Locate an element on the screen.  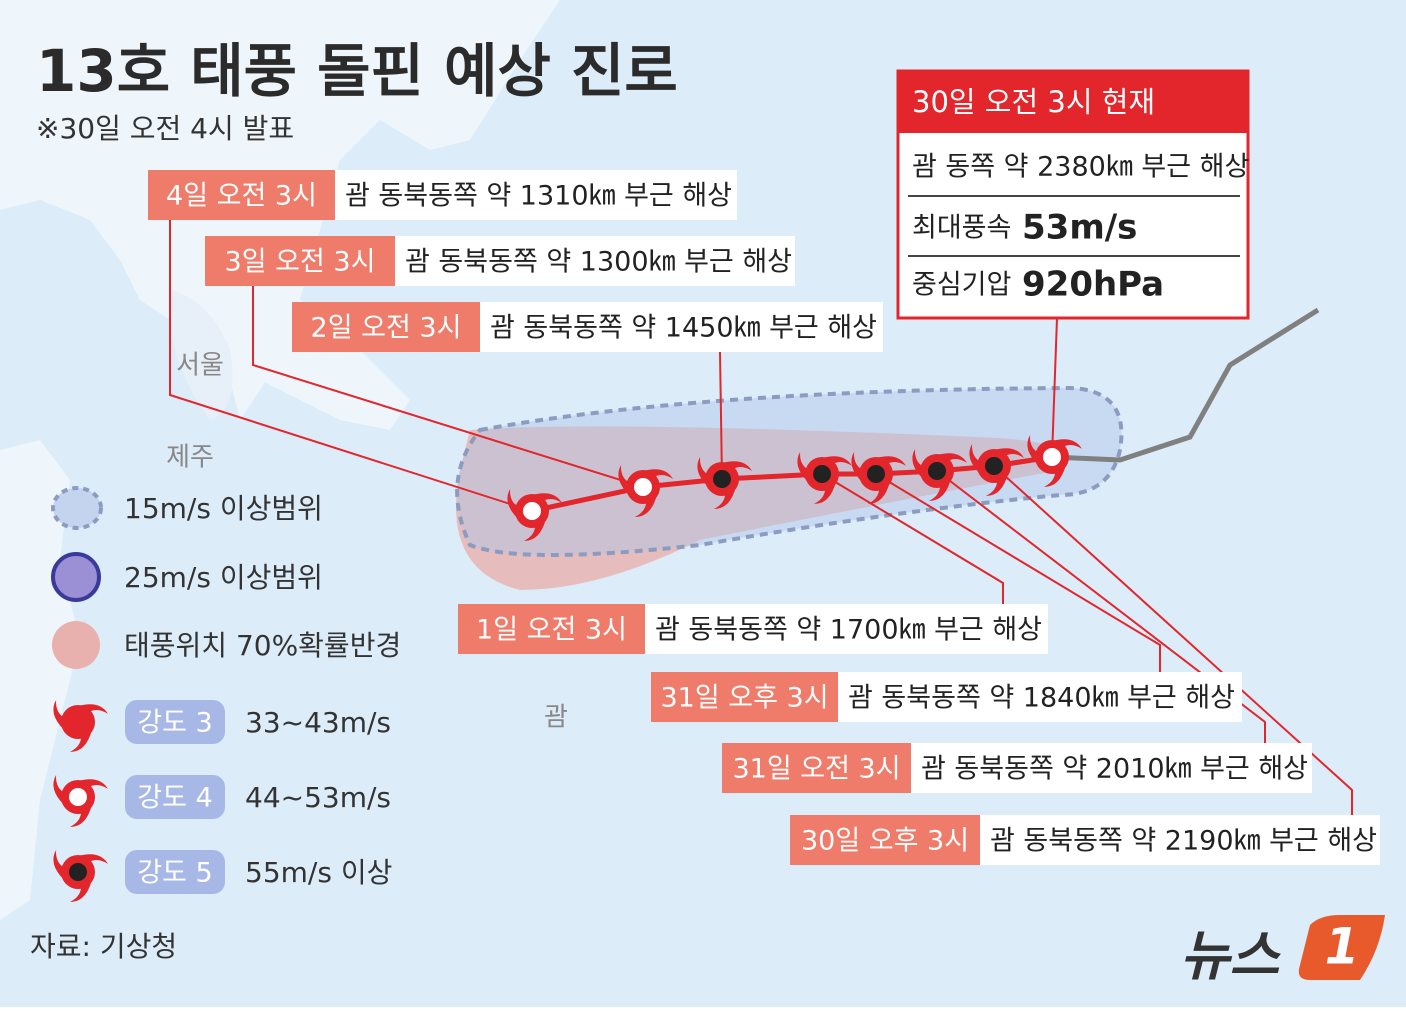
forecast-time: 30일 오후 3시 is located at coordinates (885, 841).